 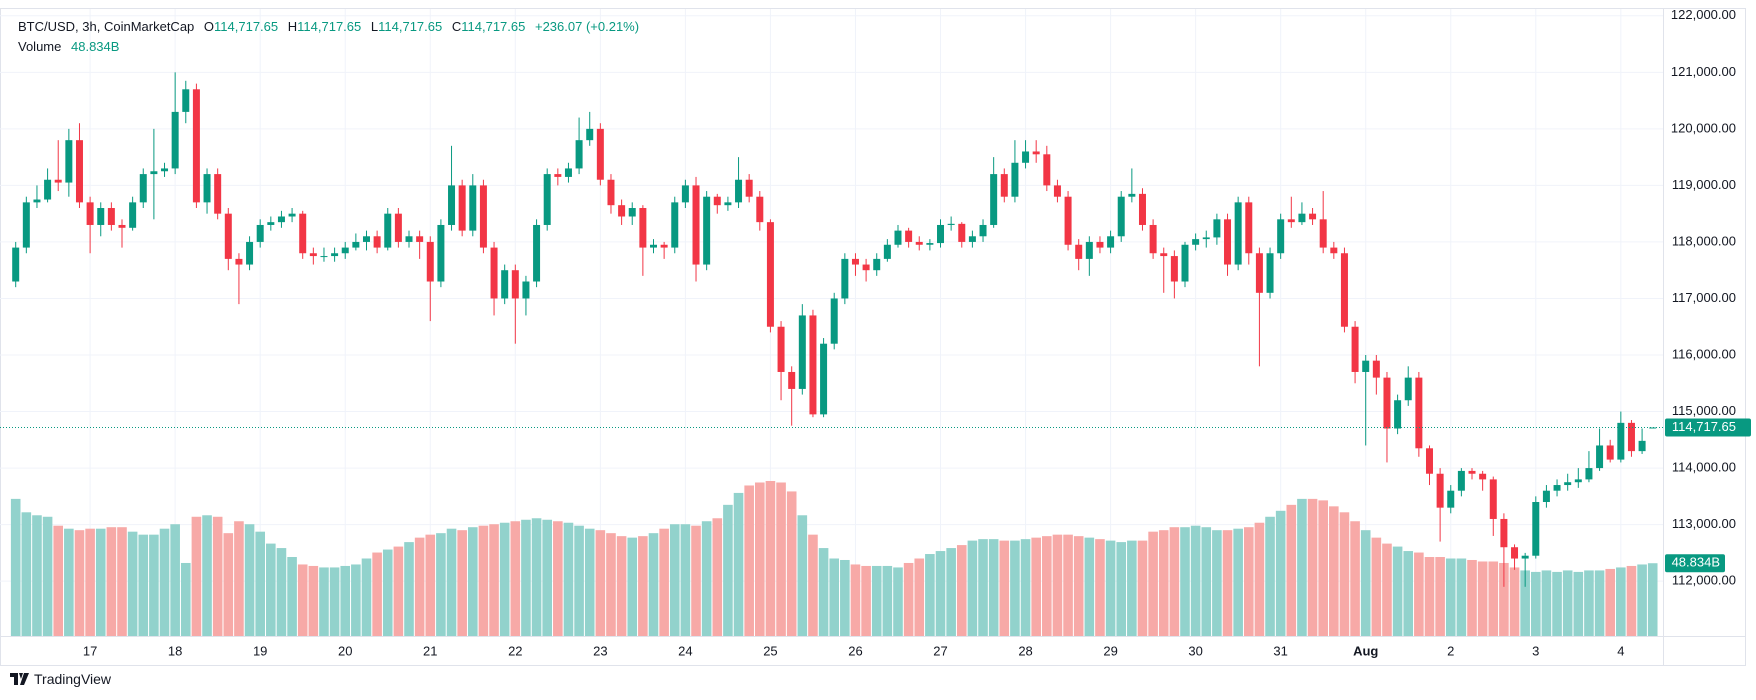 I want to click on volume-title: Volume, so click(x=40, y=46).